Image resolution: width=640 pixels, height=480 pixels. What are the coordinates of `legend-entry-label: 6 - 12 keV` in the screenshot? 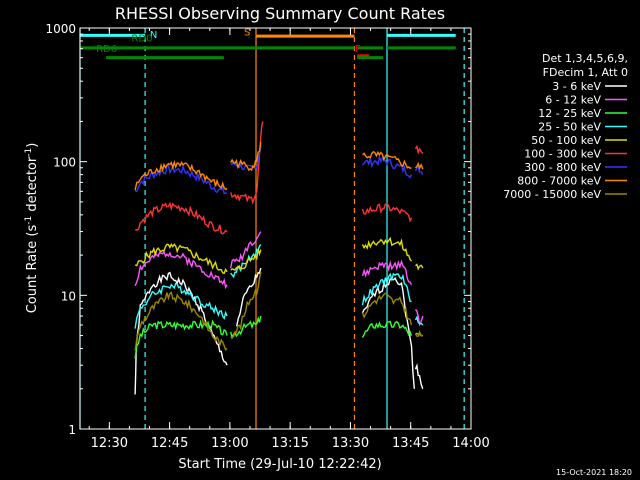 It's located at (573, 100).